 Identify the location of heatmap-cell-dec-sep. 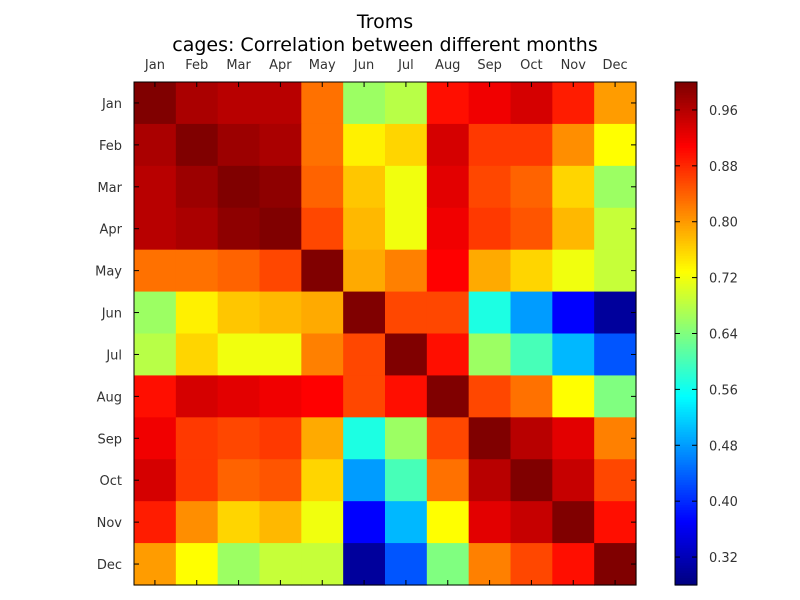
(490, 564).